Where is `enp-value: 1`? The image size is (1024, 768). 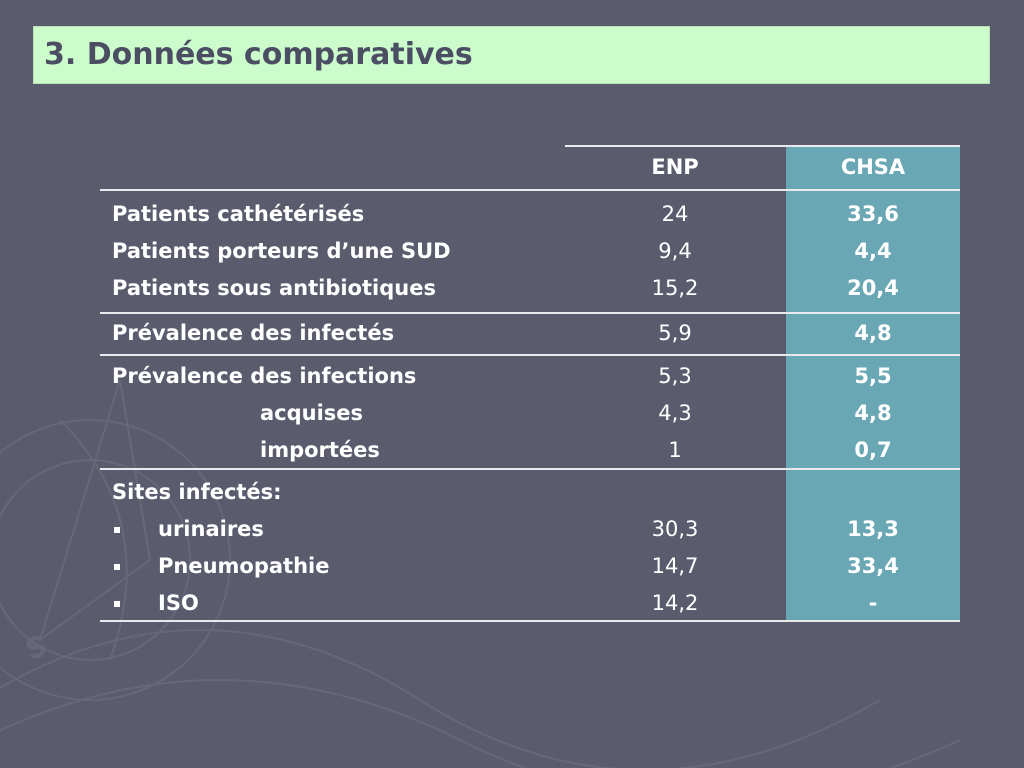
enp-value: 1 is located at coordinates (675, 450).